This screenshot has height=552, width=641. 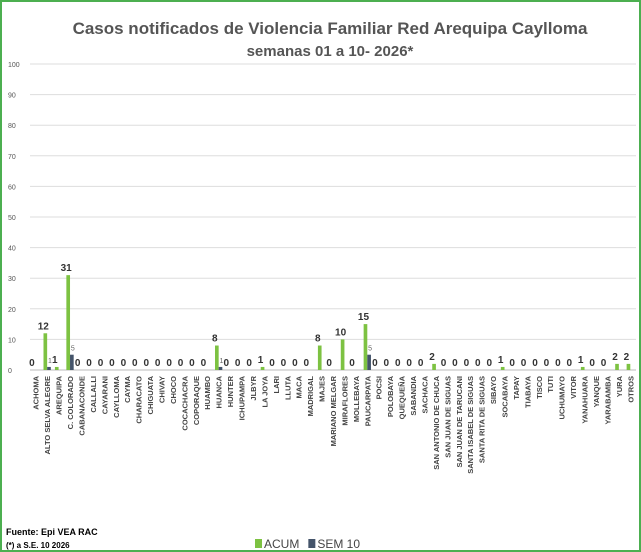 What do you see at coordinates (196, 400) in the screenshot?
I see `x-tick-label: COPORAQUE` at bounding box center [196, 400].